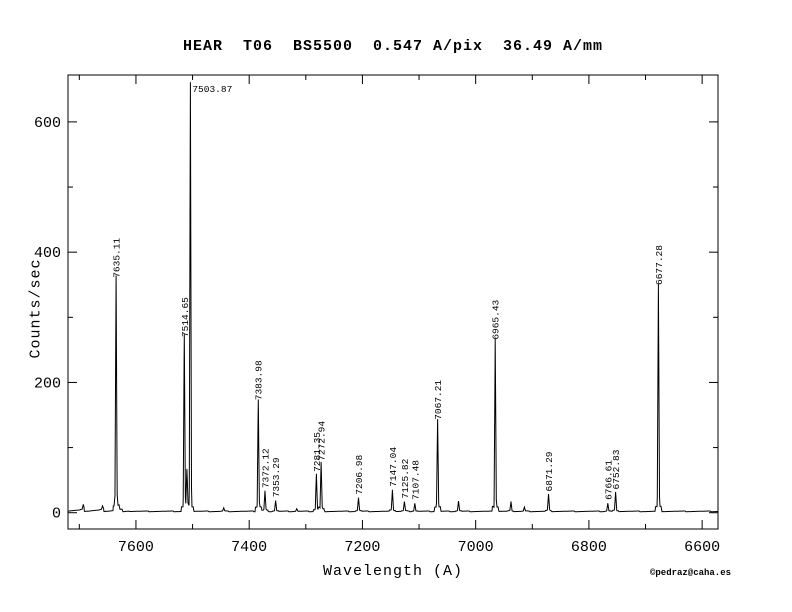  I want to click on x-tick-label: 6600, so click(702, 547).